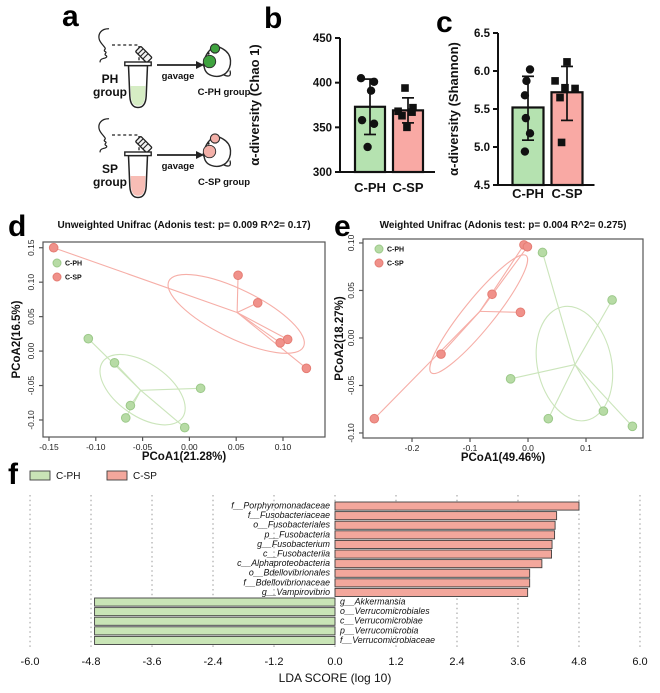 Image resolution: width=660 pixels, height=693 pixels. I want to click on human-face-icon, so click(104, 135).